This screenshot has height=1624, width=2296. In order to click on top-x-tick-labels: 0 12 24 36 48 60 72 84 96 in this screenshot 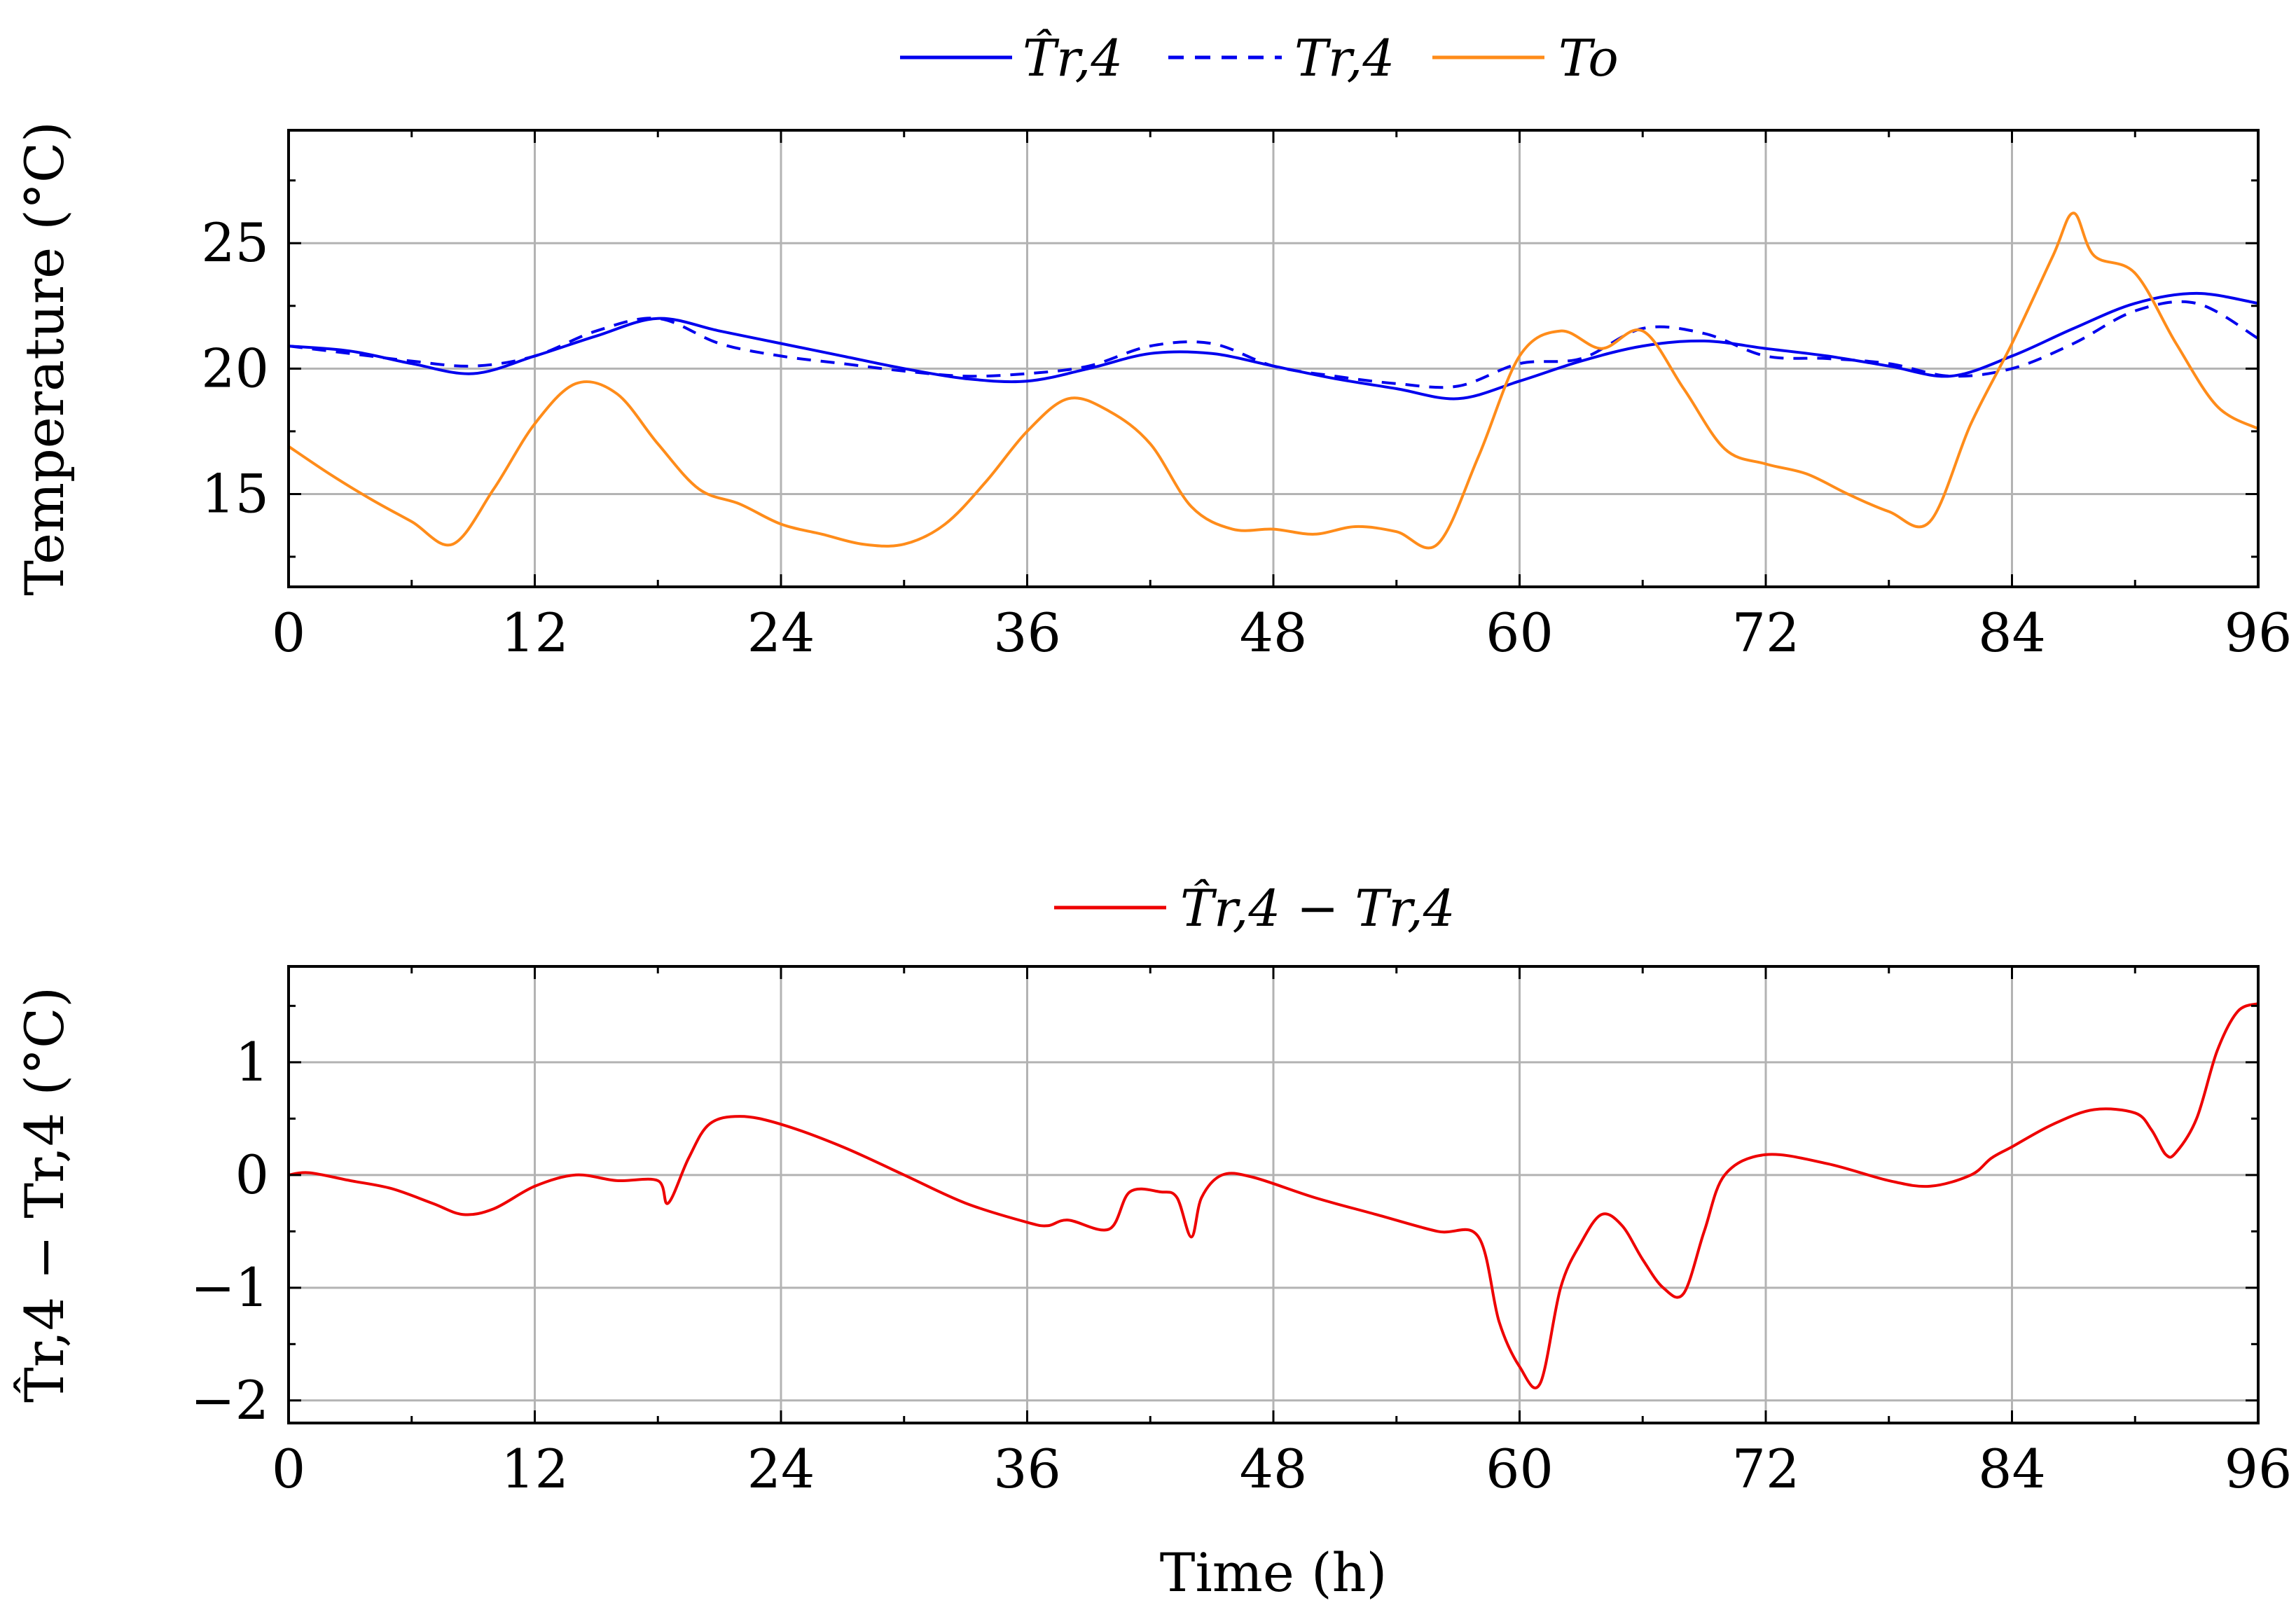, I will do `click(1282, 633)`.